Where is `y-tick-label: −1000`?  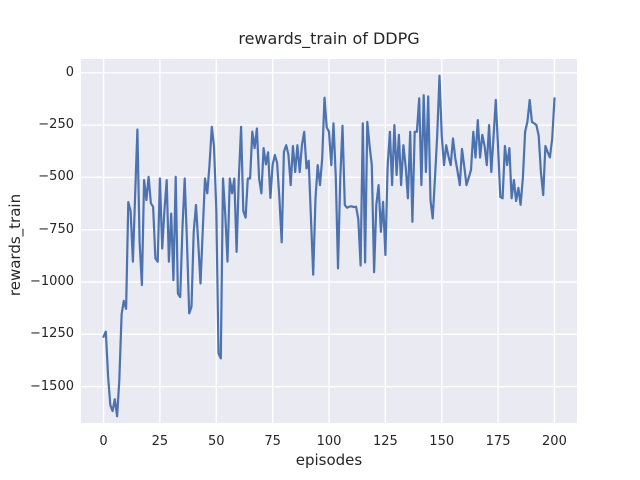 y-tick-label: −1000 is located at coordinates (52, 281).